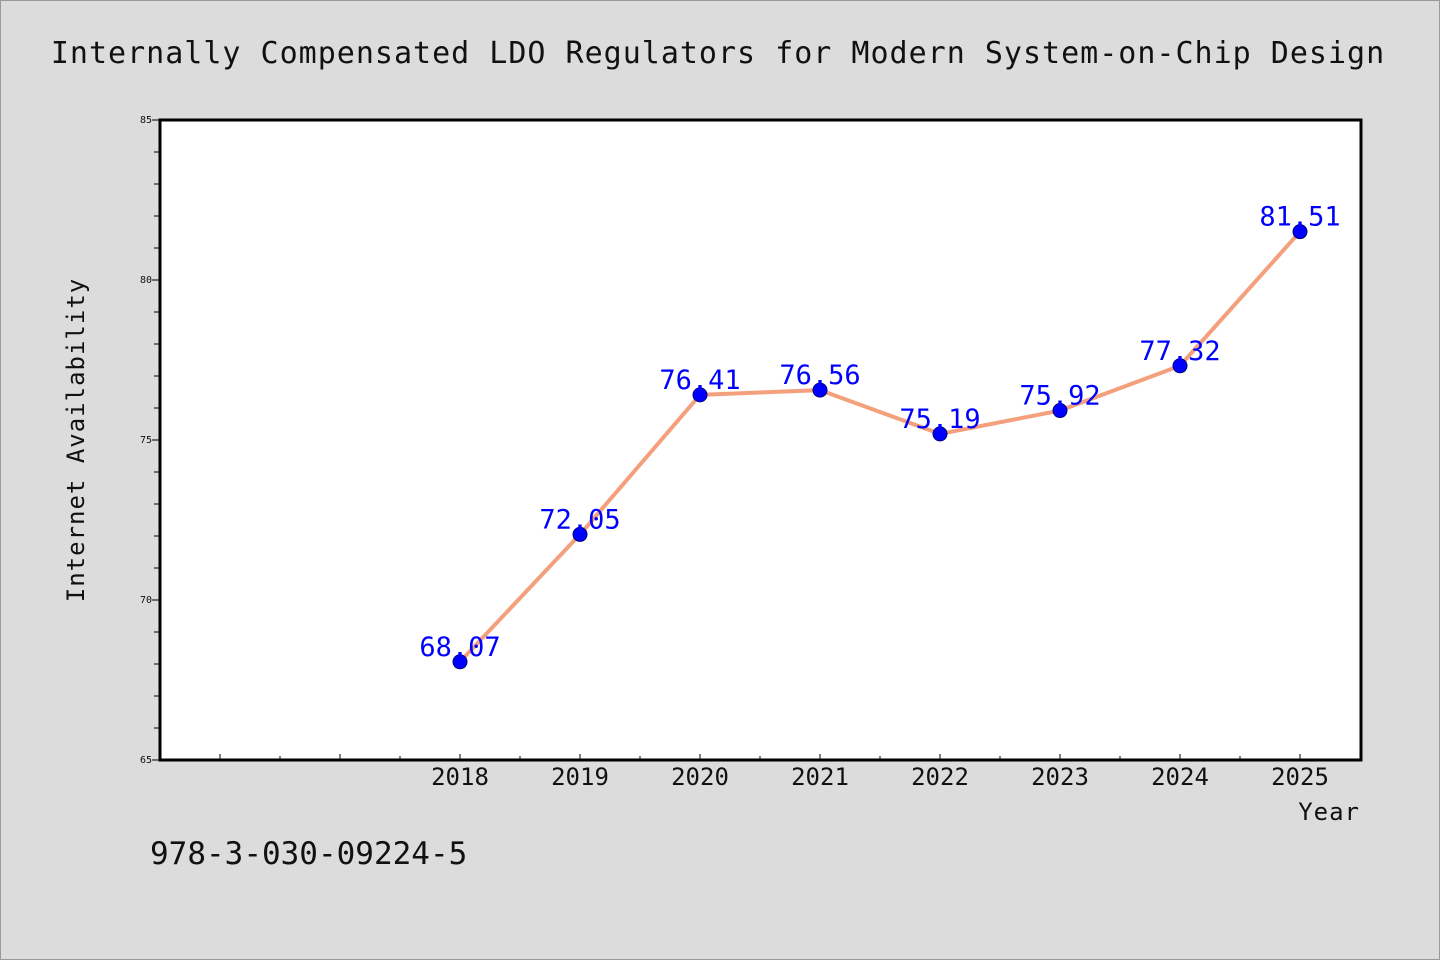 The image size is (1440, 960). I want to click on data-label: 76.56, so click(819, 375).